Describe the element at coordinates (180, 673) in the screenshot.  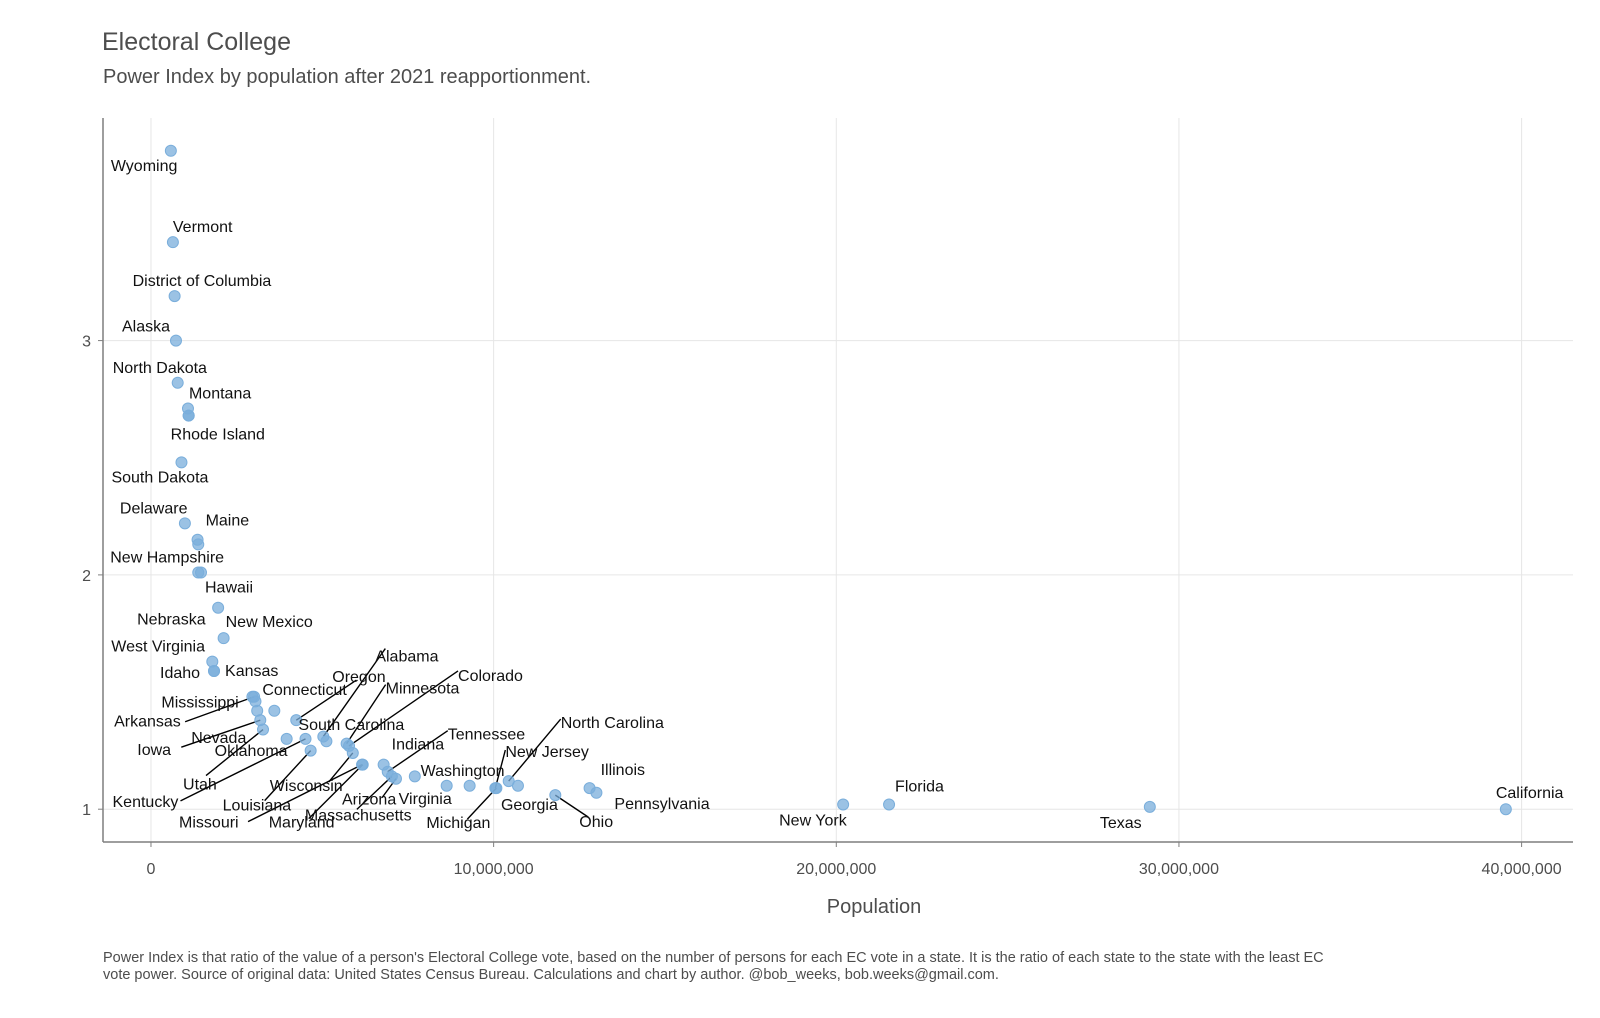
I see `point-label: Idaho` at that location.